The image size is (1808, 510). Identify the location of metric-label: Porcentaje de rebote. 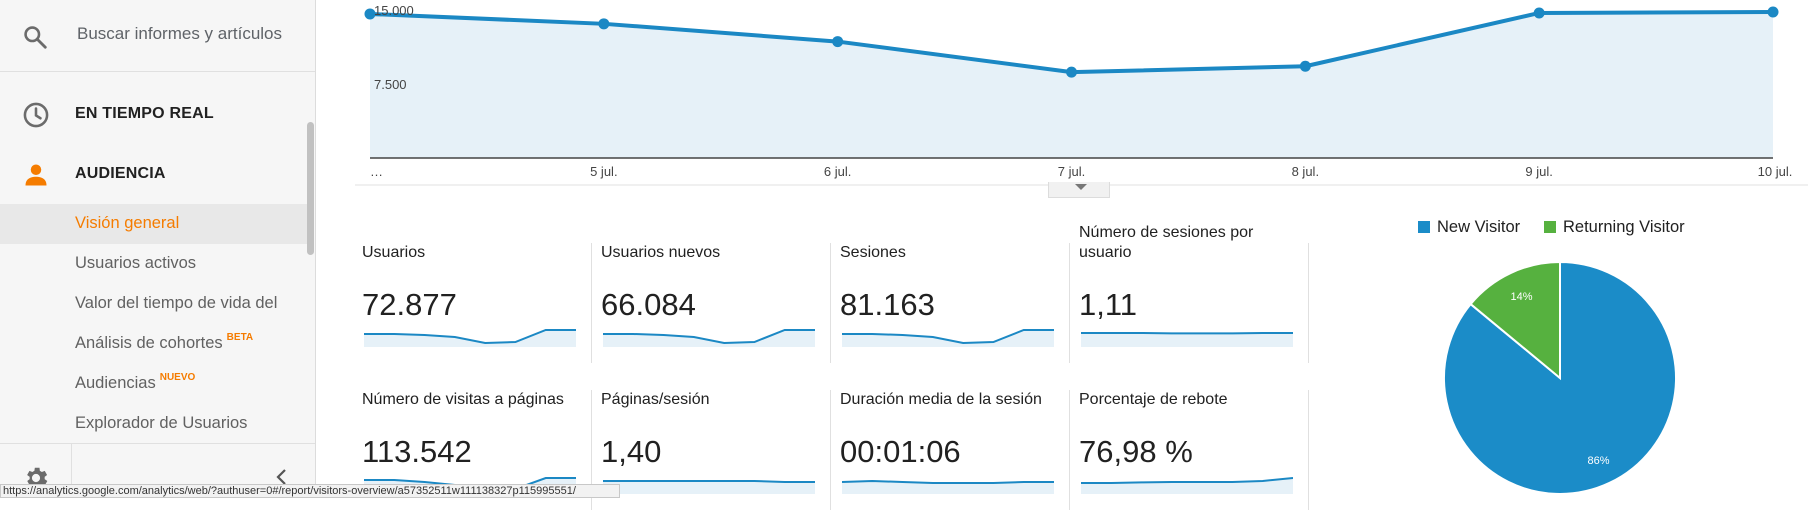
(1191, 400).